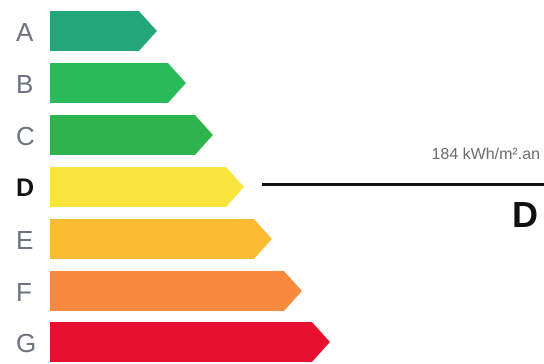 Image resolution: width=544 pixels, height=364 pixels. I want to click on energy-class-row-f: F, so click(155, 292).